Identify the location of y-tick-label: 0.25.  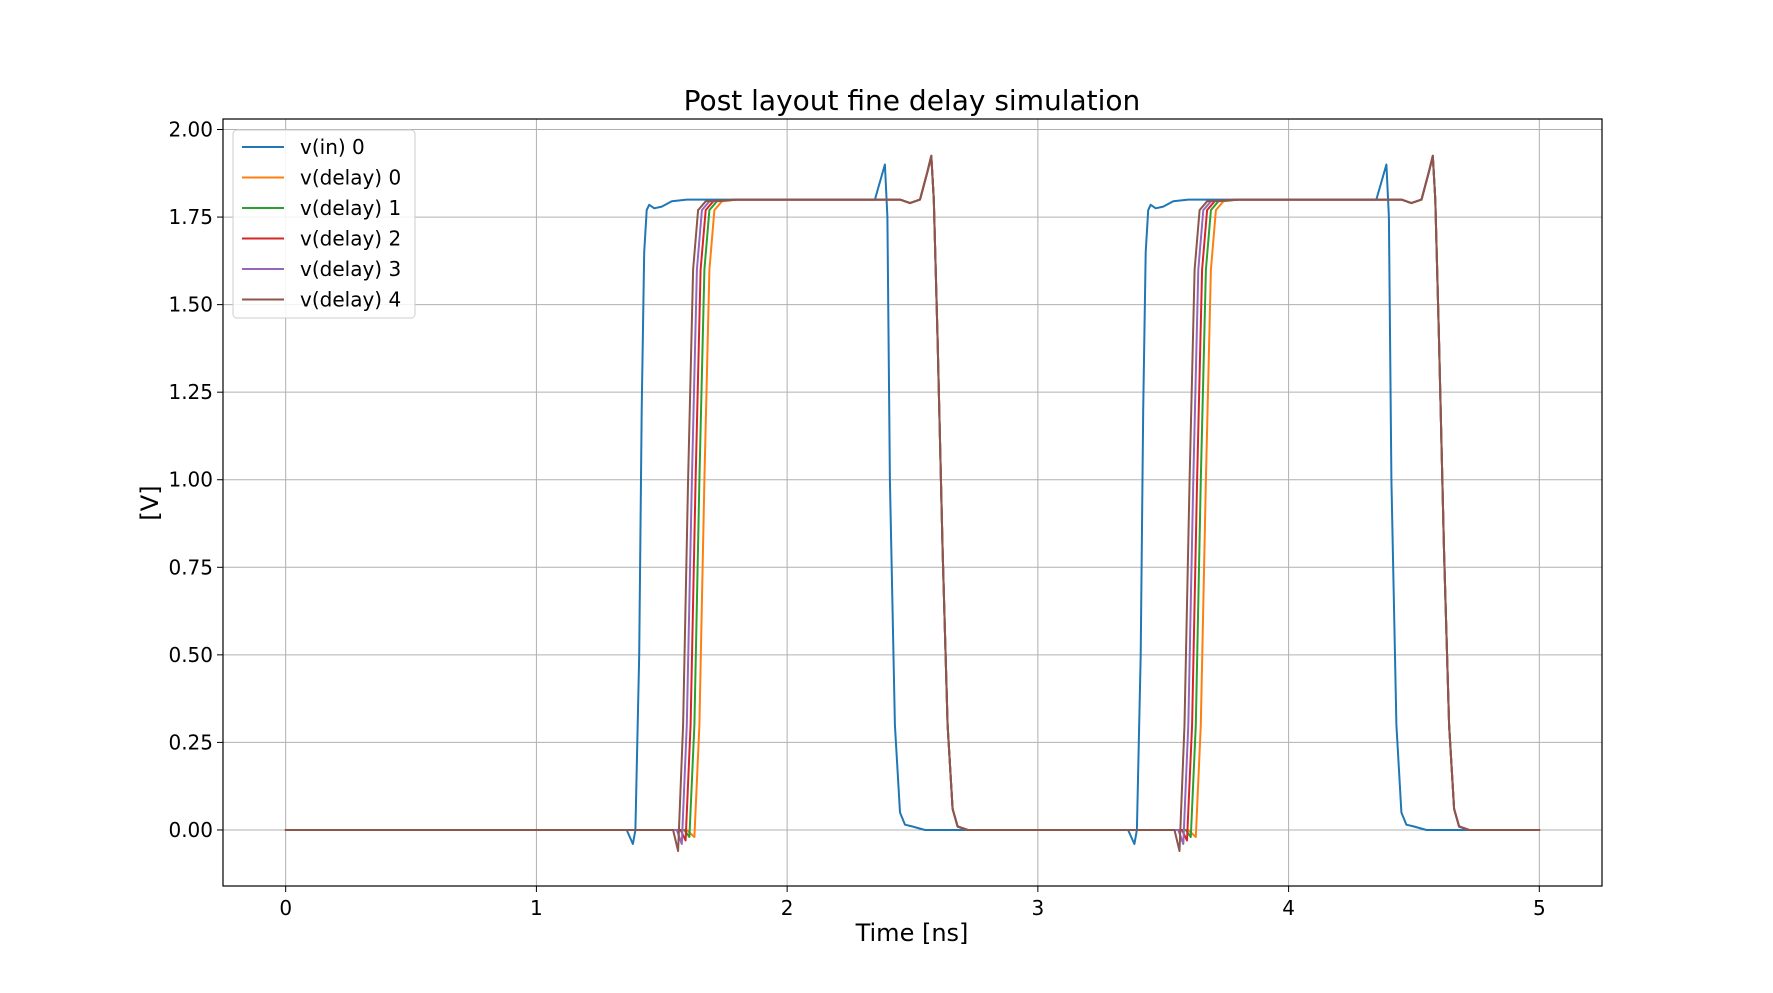
(190, 742).